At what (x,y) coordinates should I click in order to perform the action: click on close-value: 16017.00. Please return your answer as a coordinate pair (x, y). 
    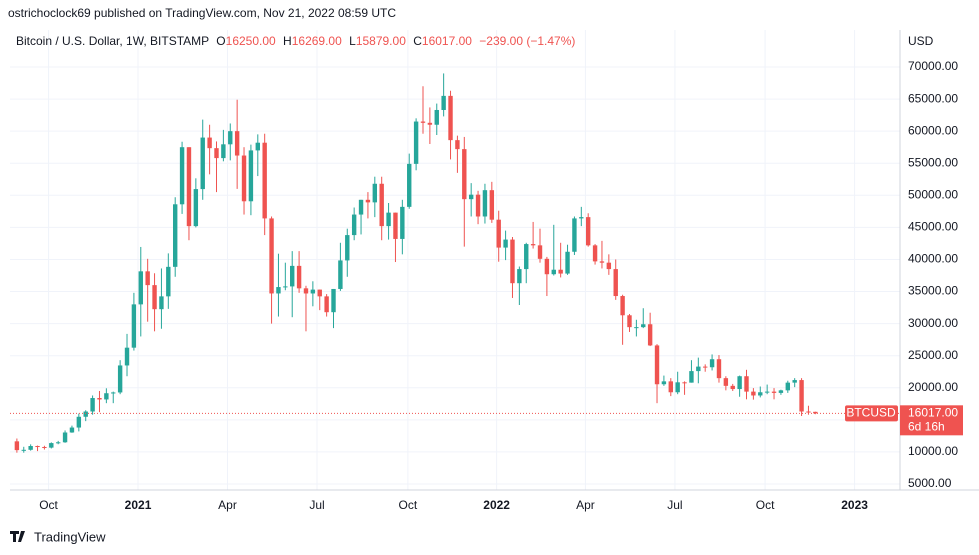
    Looking at the image, I should click on (447, 41).